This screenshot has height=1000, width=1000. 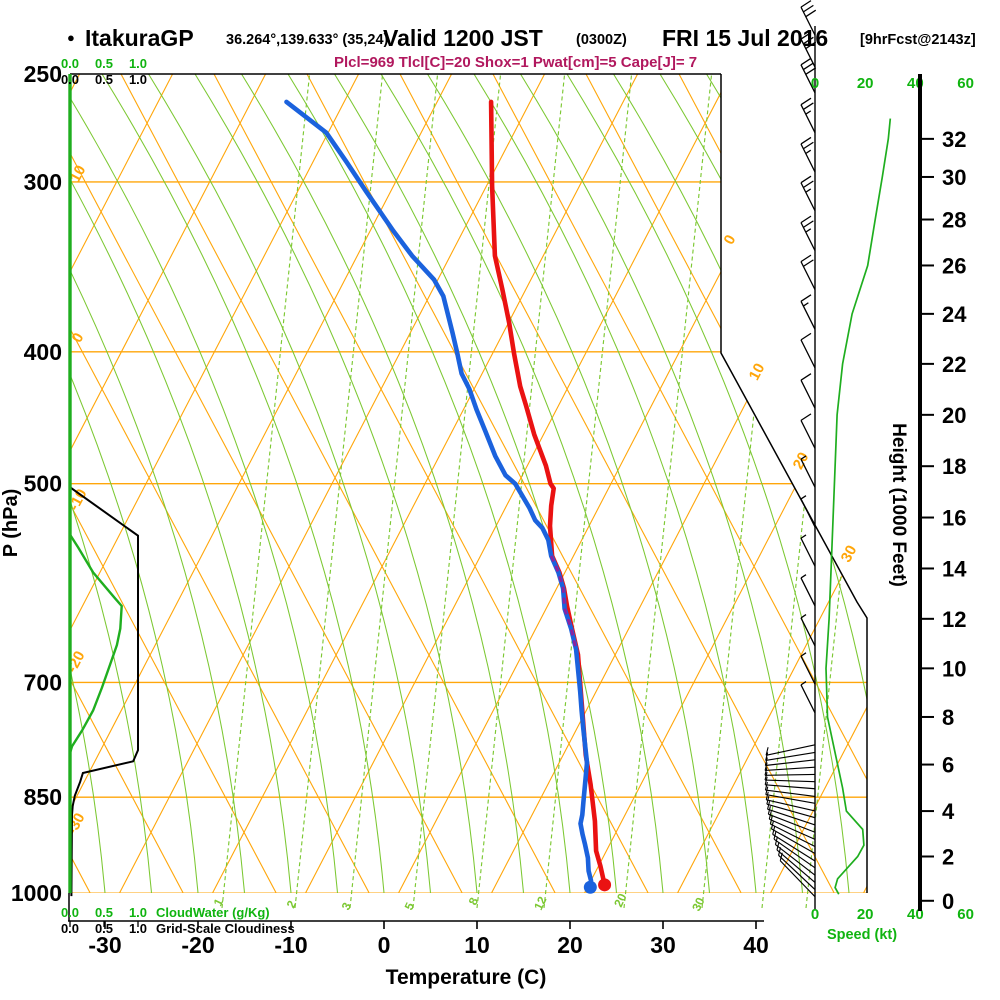 What do you see at coordinates (410, 906) in the screenshot?
I see `svg-text: 5` at bounding box center [410, 906].